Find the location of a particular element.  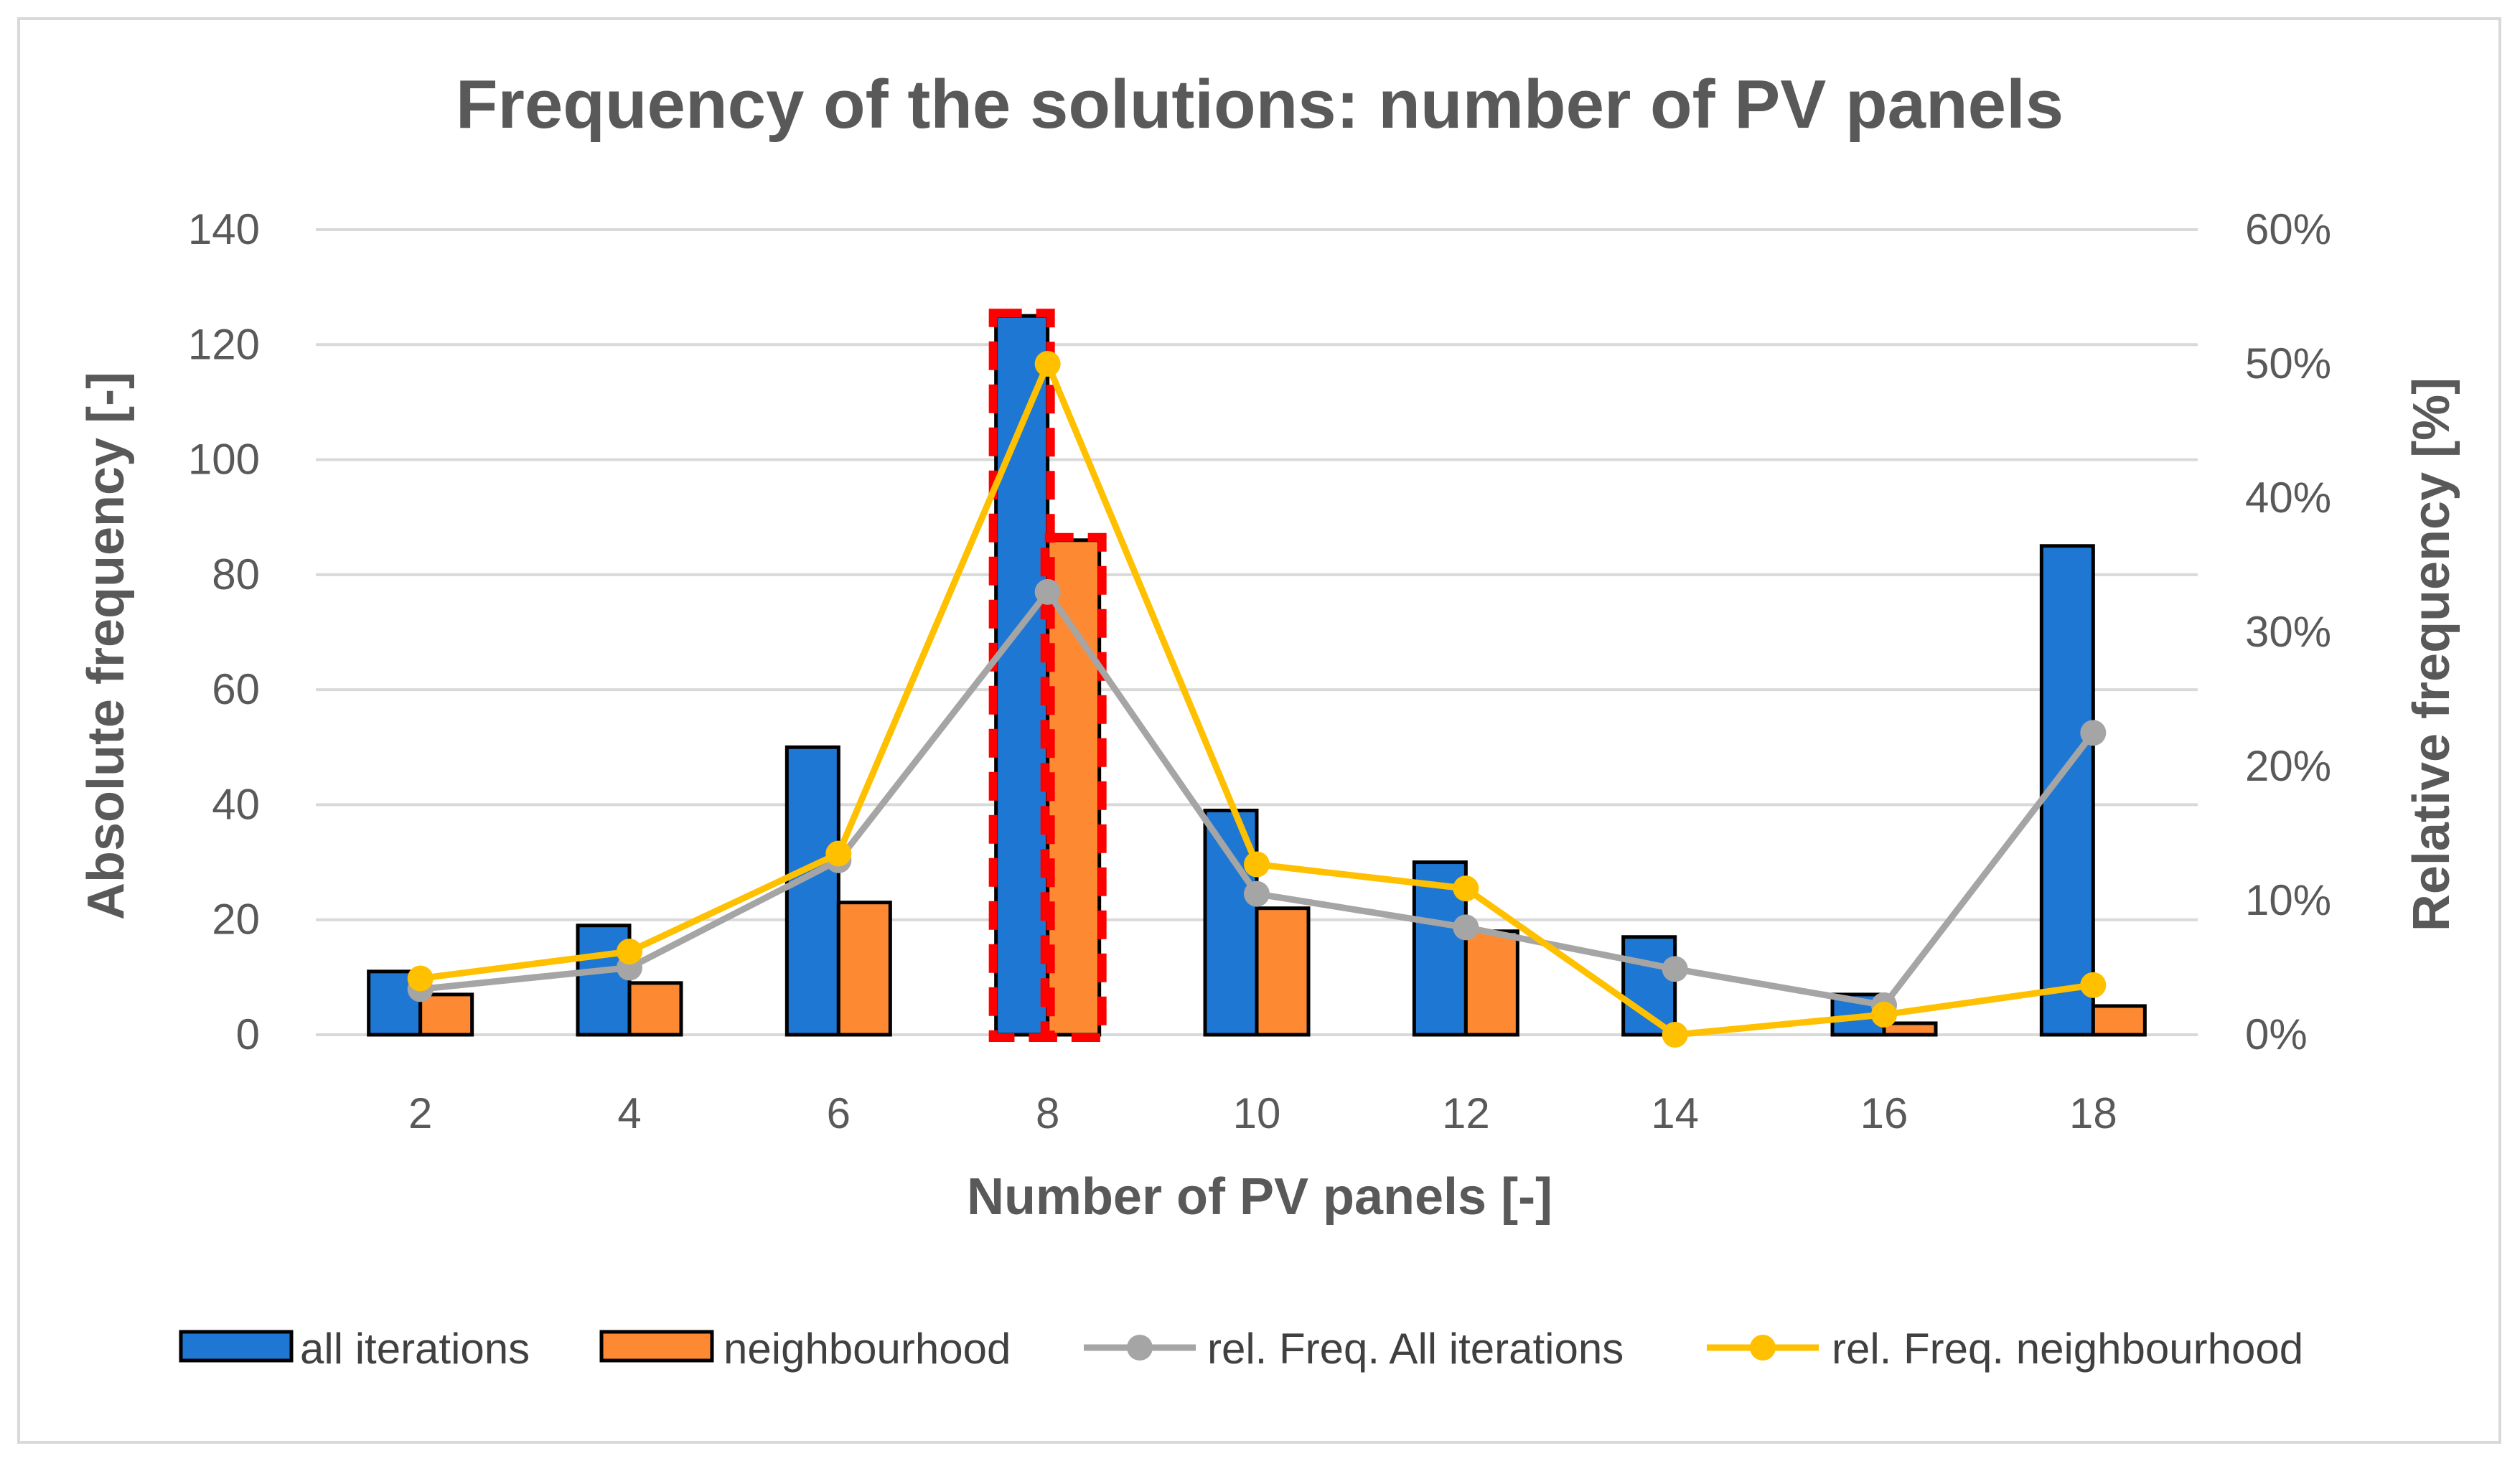

x-tick-label: 2 is located at coordinates (420, 1113).